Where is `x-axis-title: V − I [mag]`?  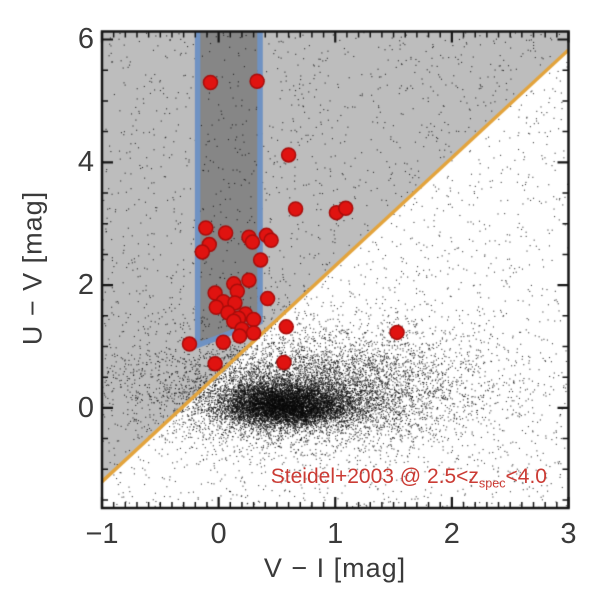
x-axis-title: V − I [mag] is located at coordinates (335, 568).